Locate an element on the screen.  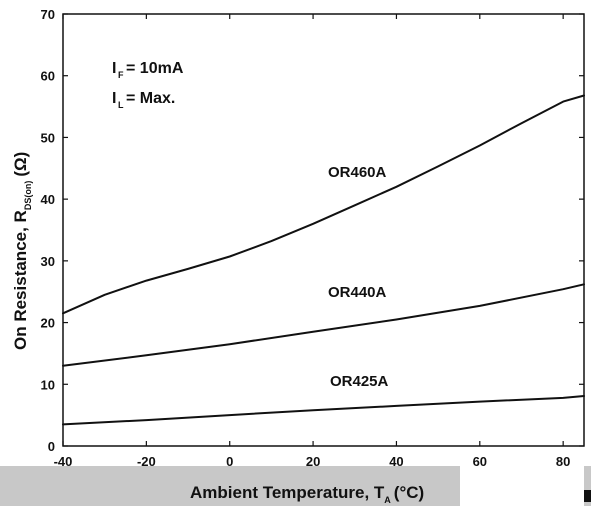
y-tick-label: 0 is located at coordinates (51, 446).